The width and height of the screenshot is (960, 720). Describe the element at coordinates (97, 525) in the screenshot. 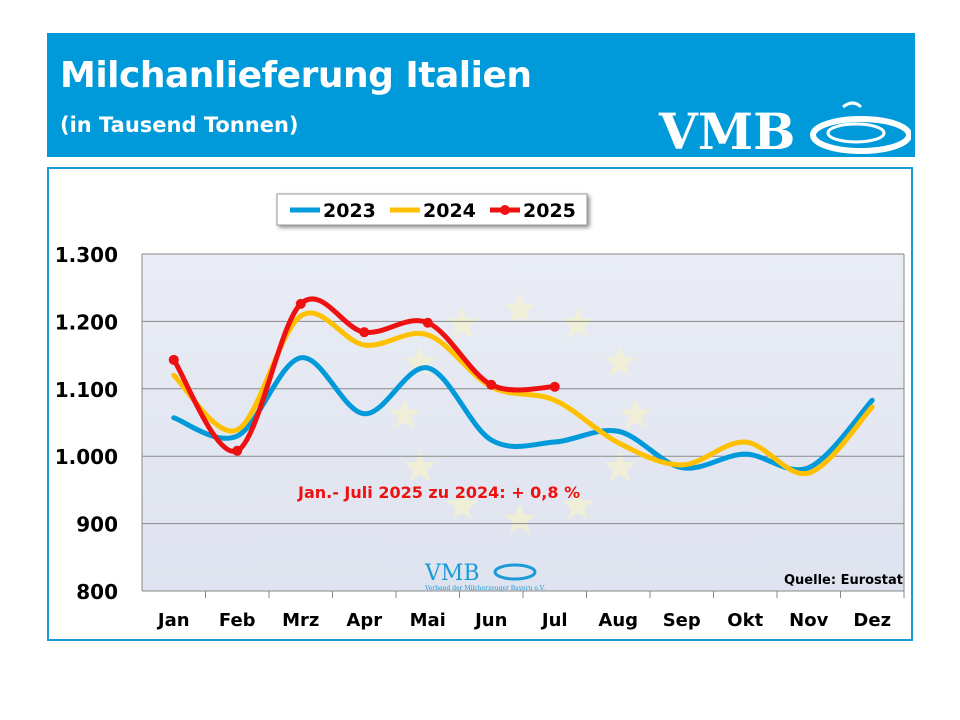

I see `y-tick-label: 900` at that location.